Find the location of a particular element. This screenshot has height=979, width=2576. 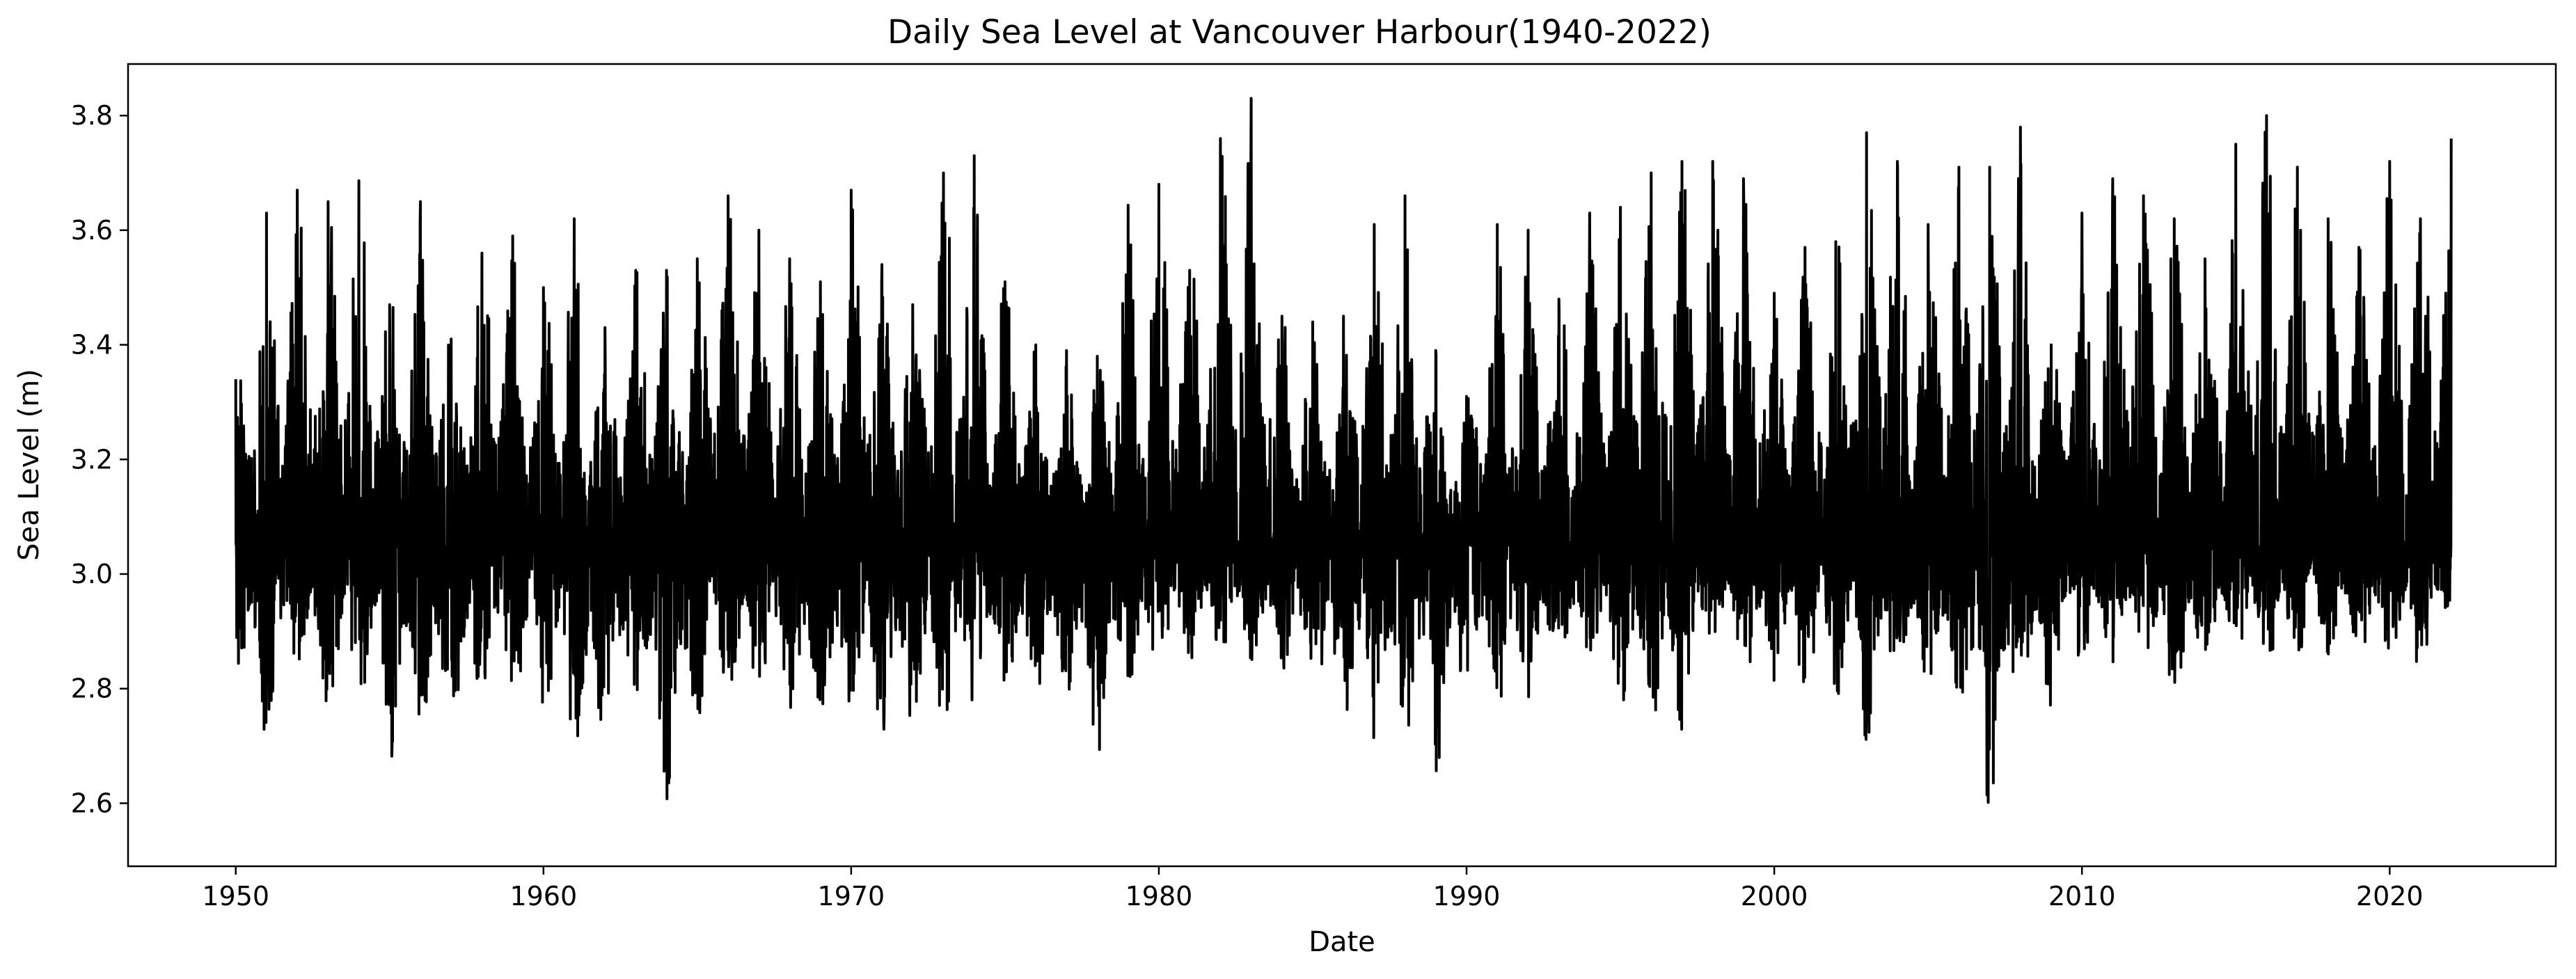

x-tick-label: 1950 is located at coordinates (235, 896).